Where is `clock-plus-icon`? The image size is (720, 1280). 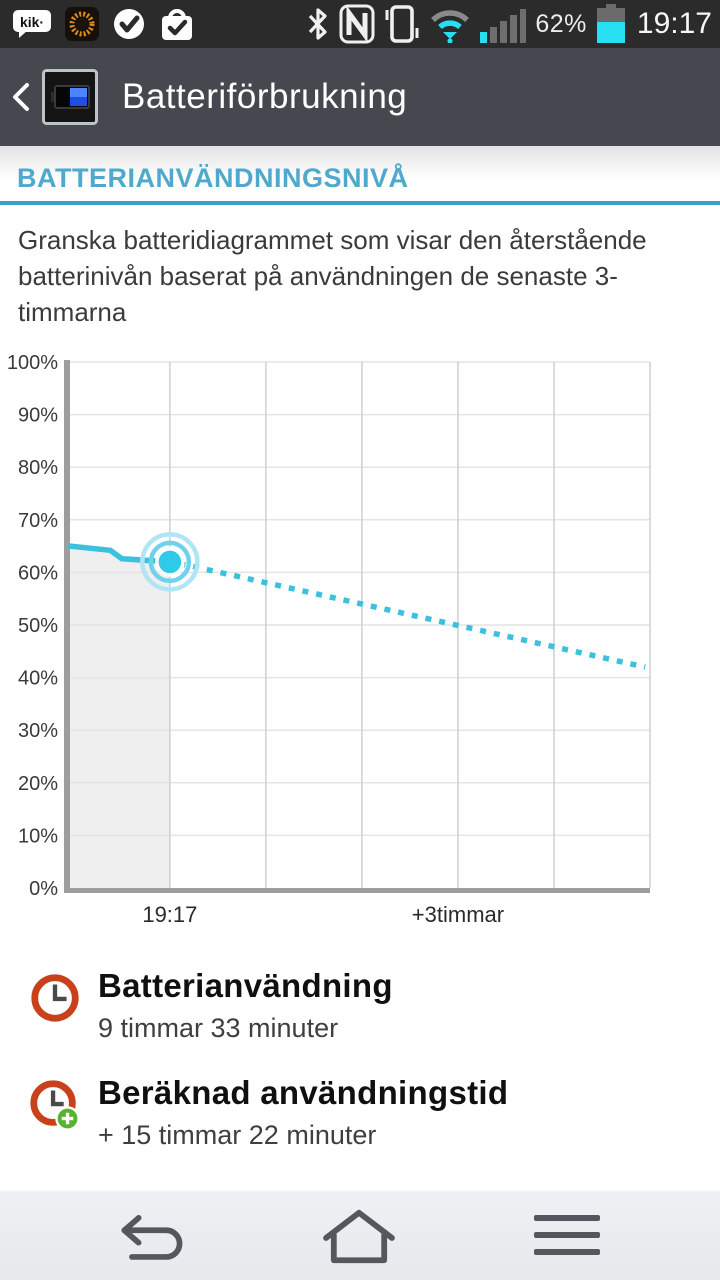 clock-plus-icon is located at coordinates (55, 1105).